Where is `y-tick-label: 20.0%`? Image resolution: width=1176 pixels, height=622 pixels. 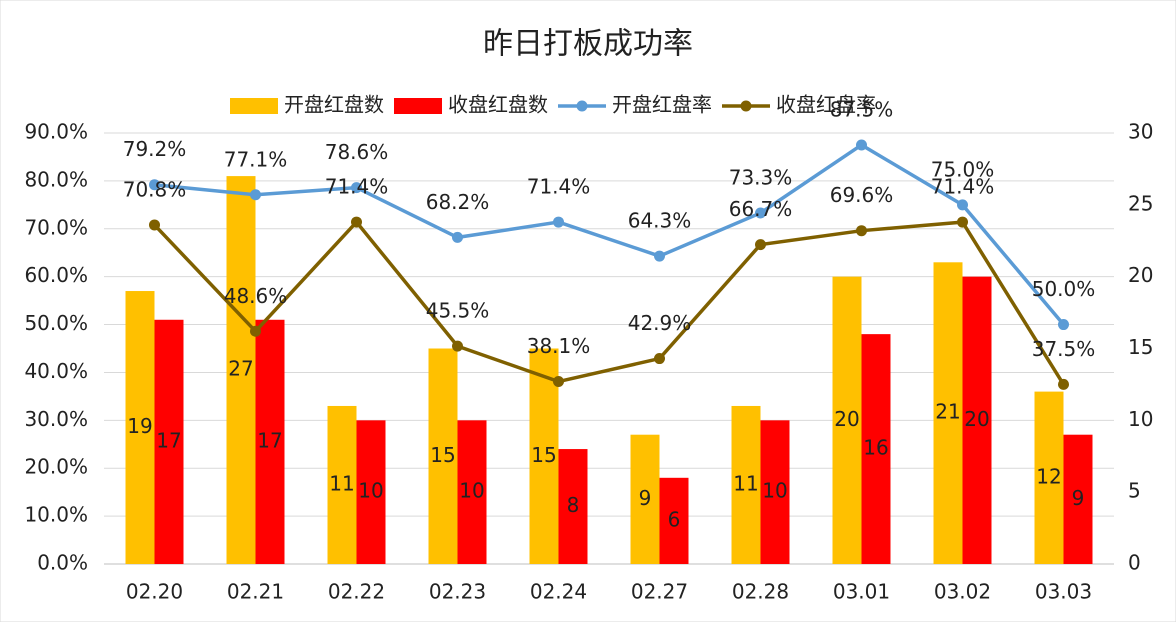
y-tick-label: 20.0% is located at coordinates (56, 467).